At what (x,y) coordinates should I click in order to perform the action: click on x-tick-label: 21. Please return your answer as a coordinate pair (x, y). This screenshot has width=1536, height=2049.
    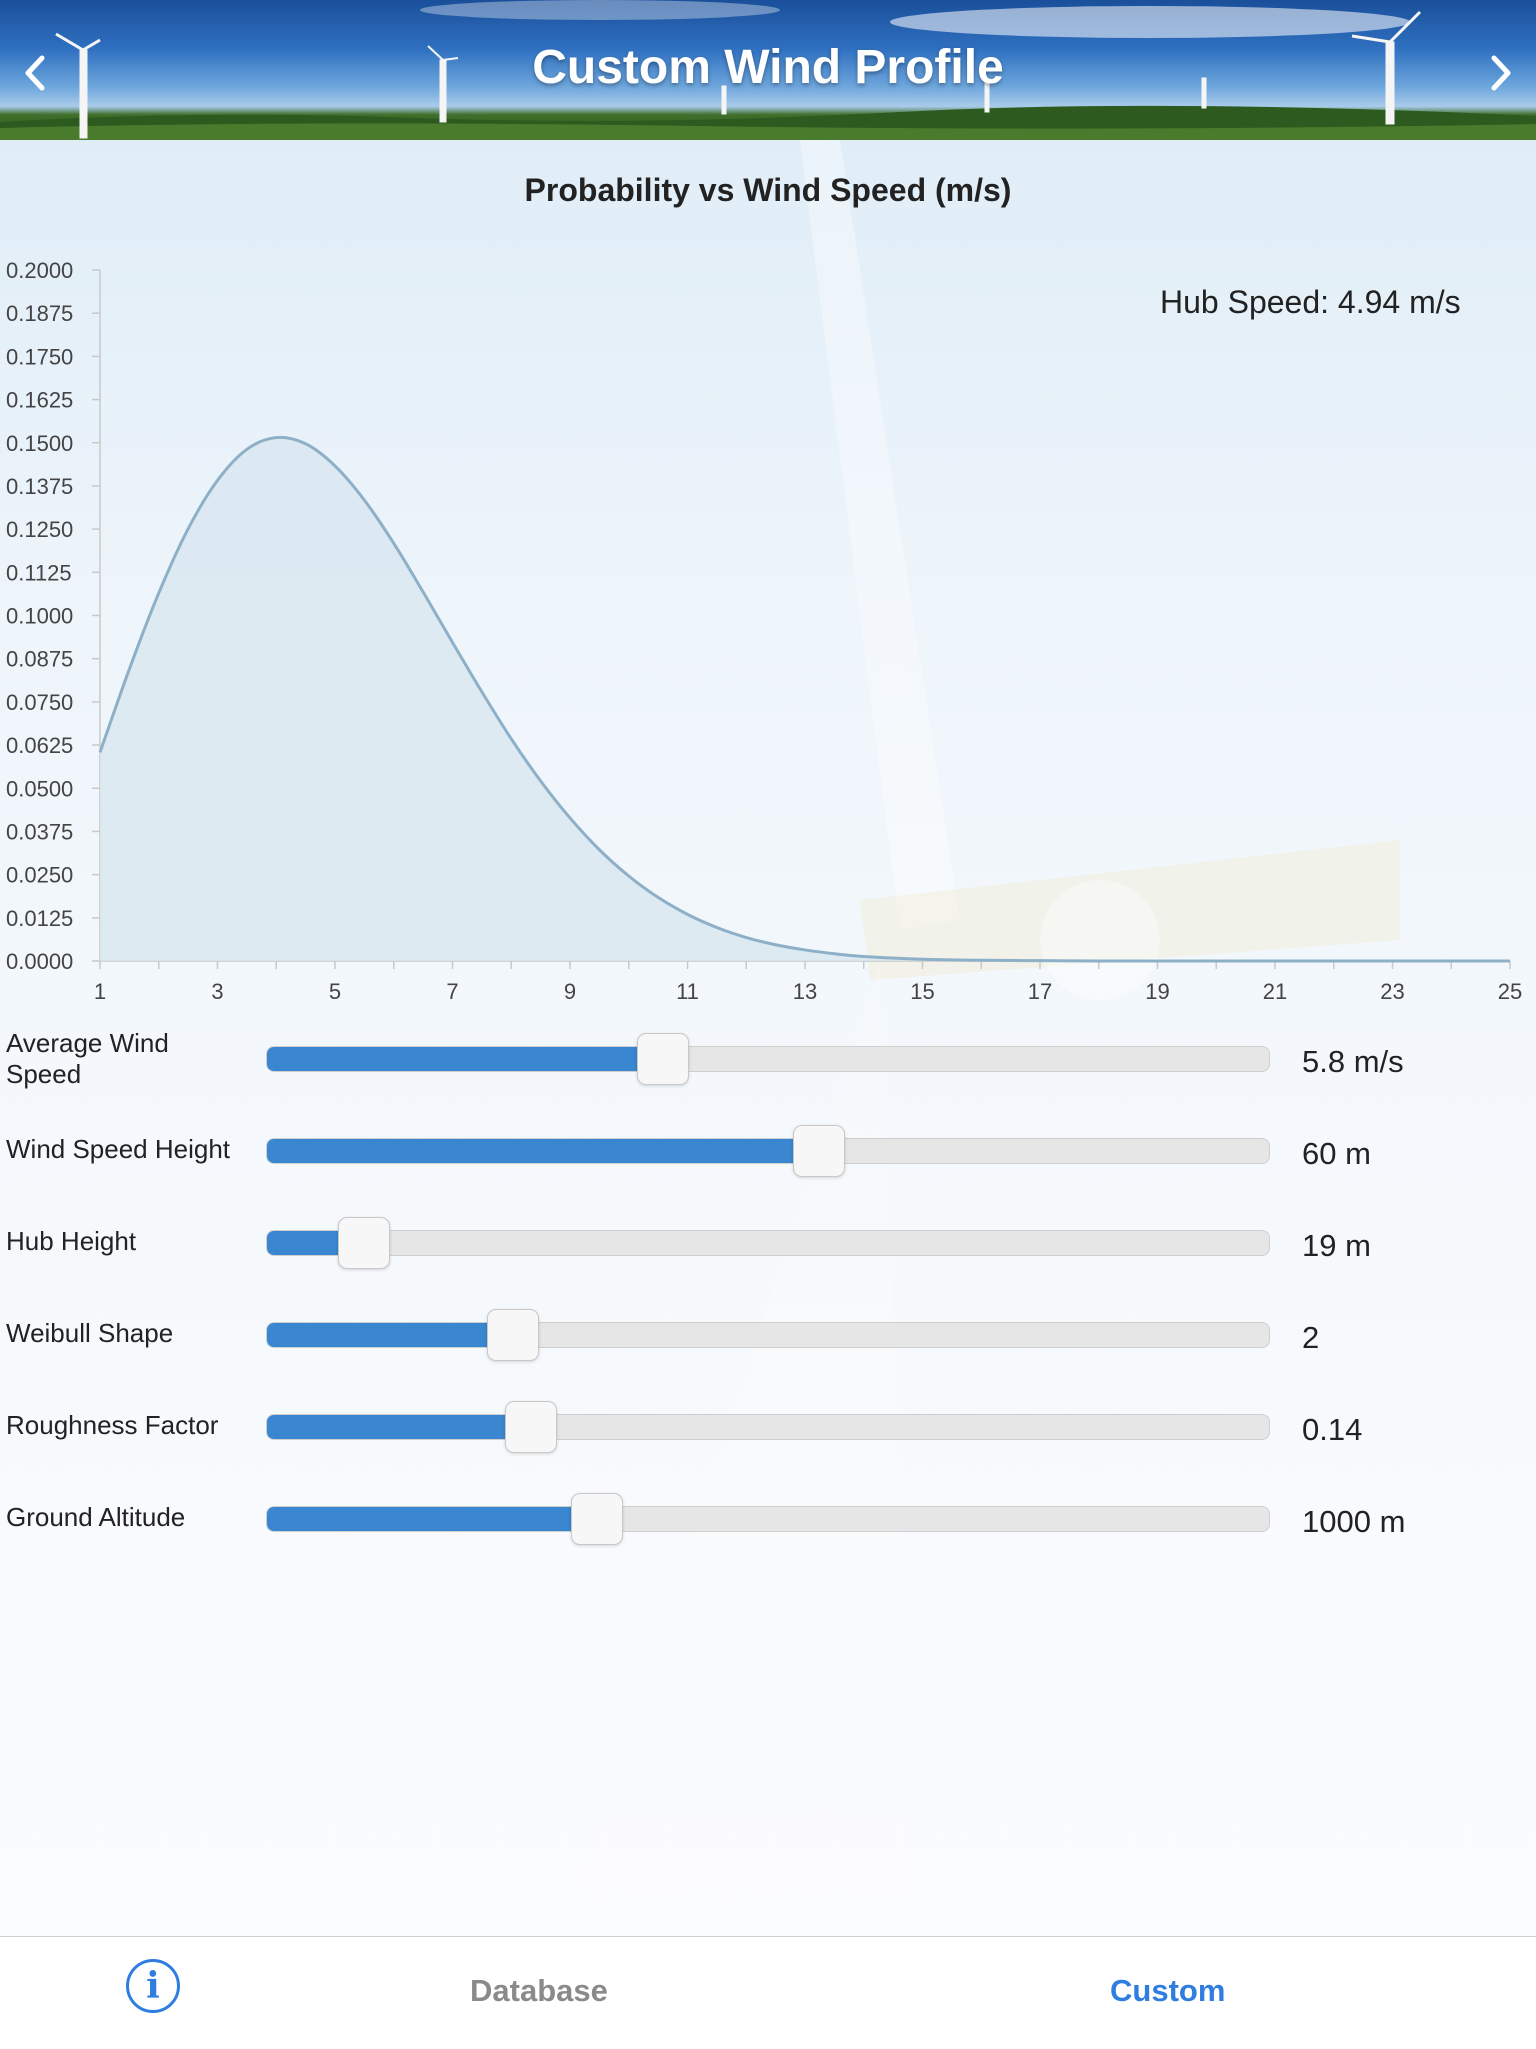
    Looking at the image, I should click on (1275, 991).